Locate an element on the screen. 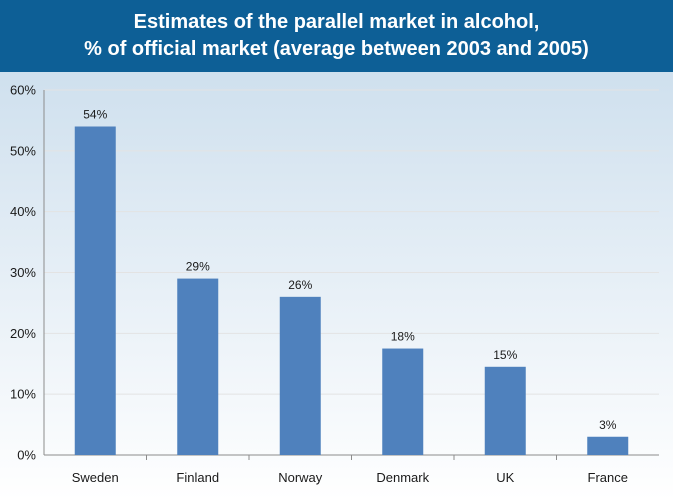  y-tick-label: 20% is located at coordinates (23, 333).